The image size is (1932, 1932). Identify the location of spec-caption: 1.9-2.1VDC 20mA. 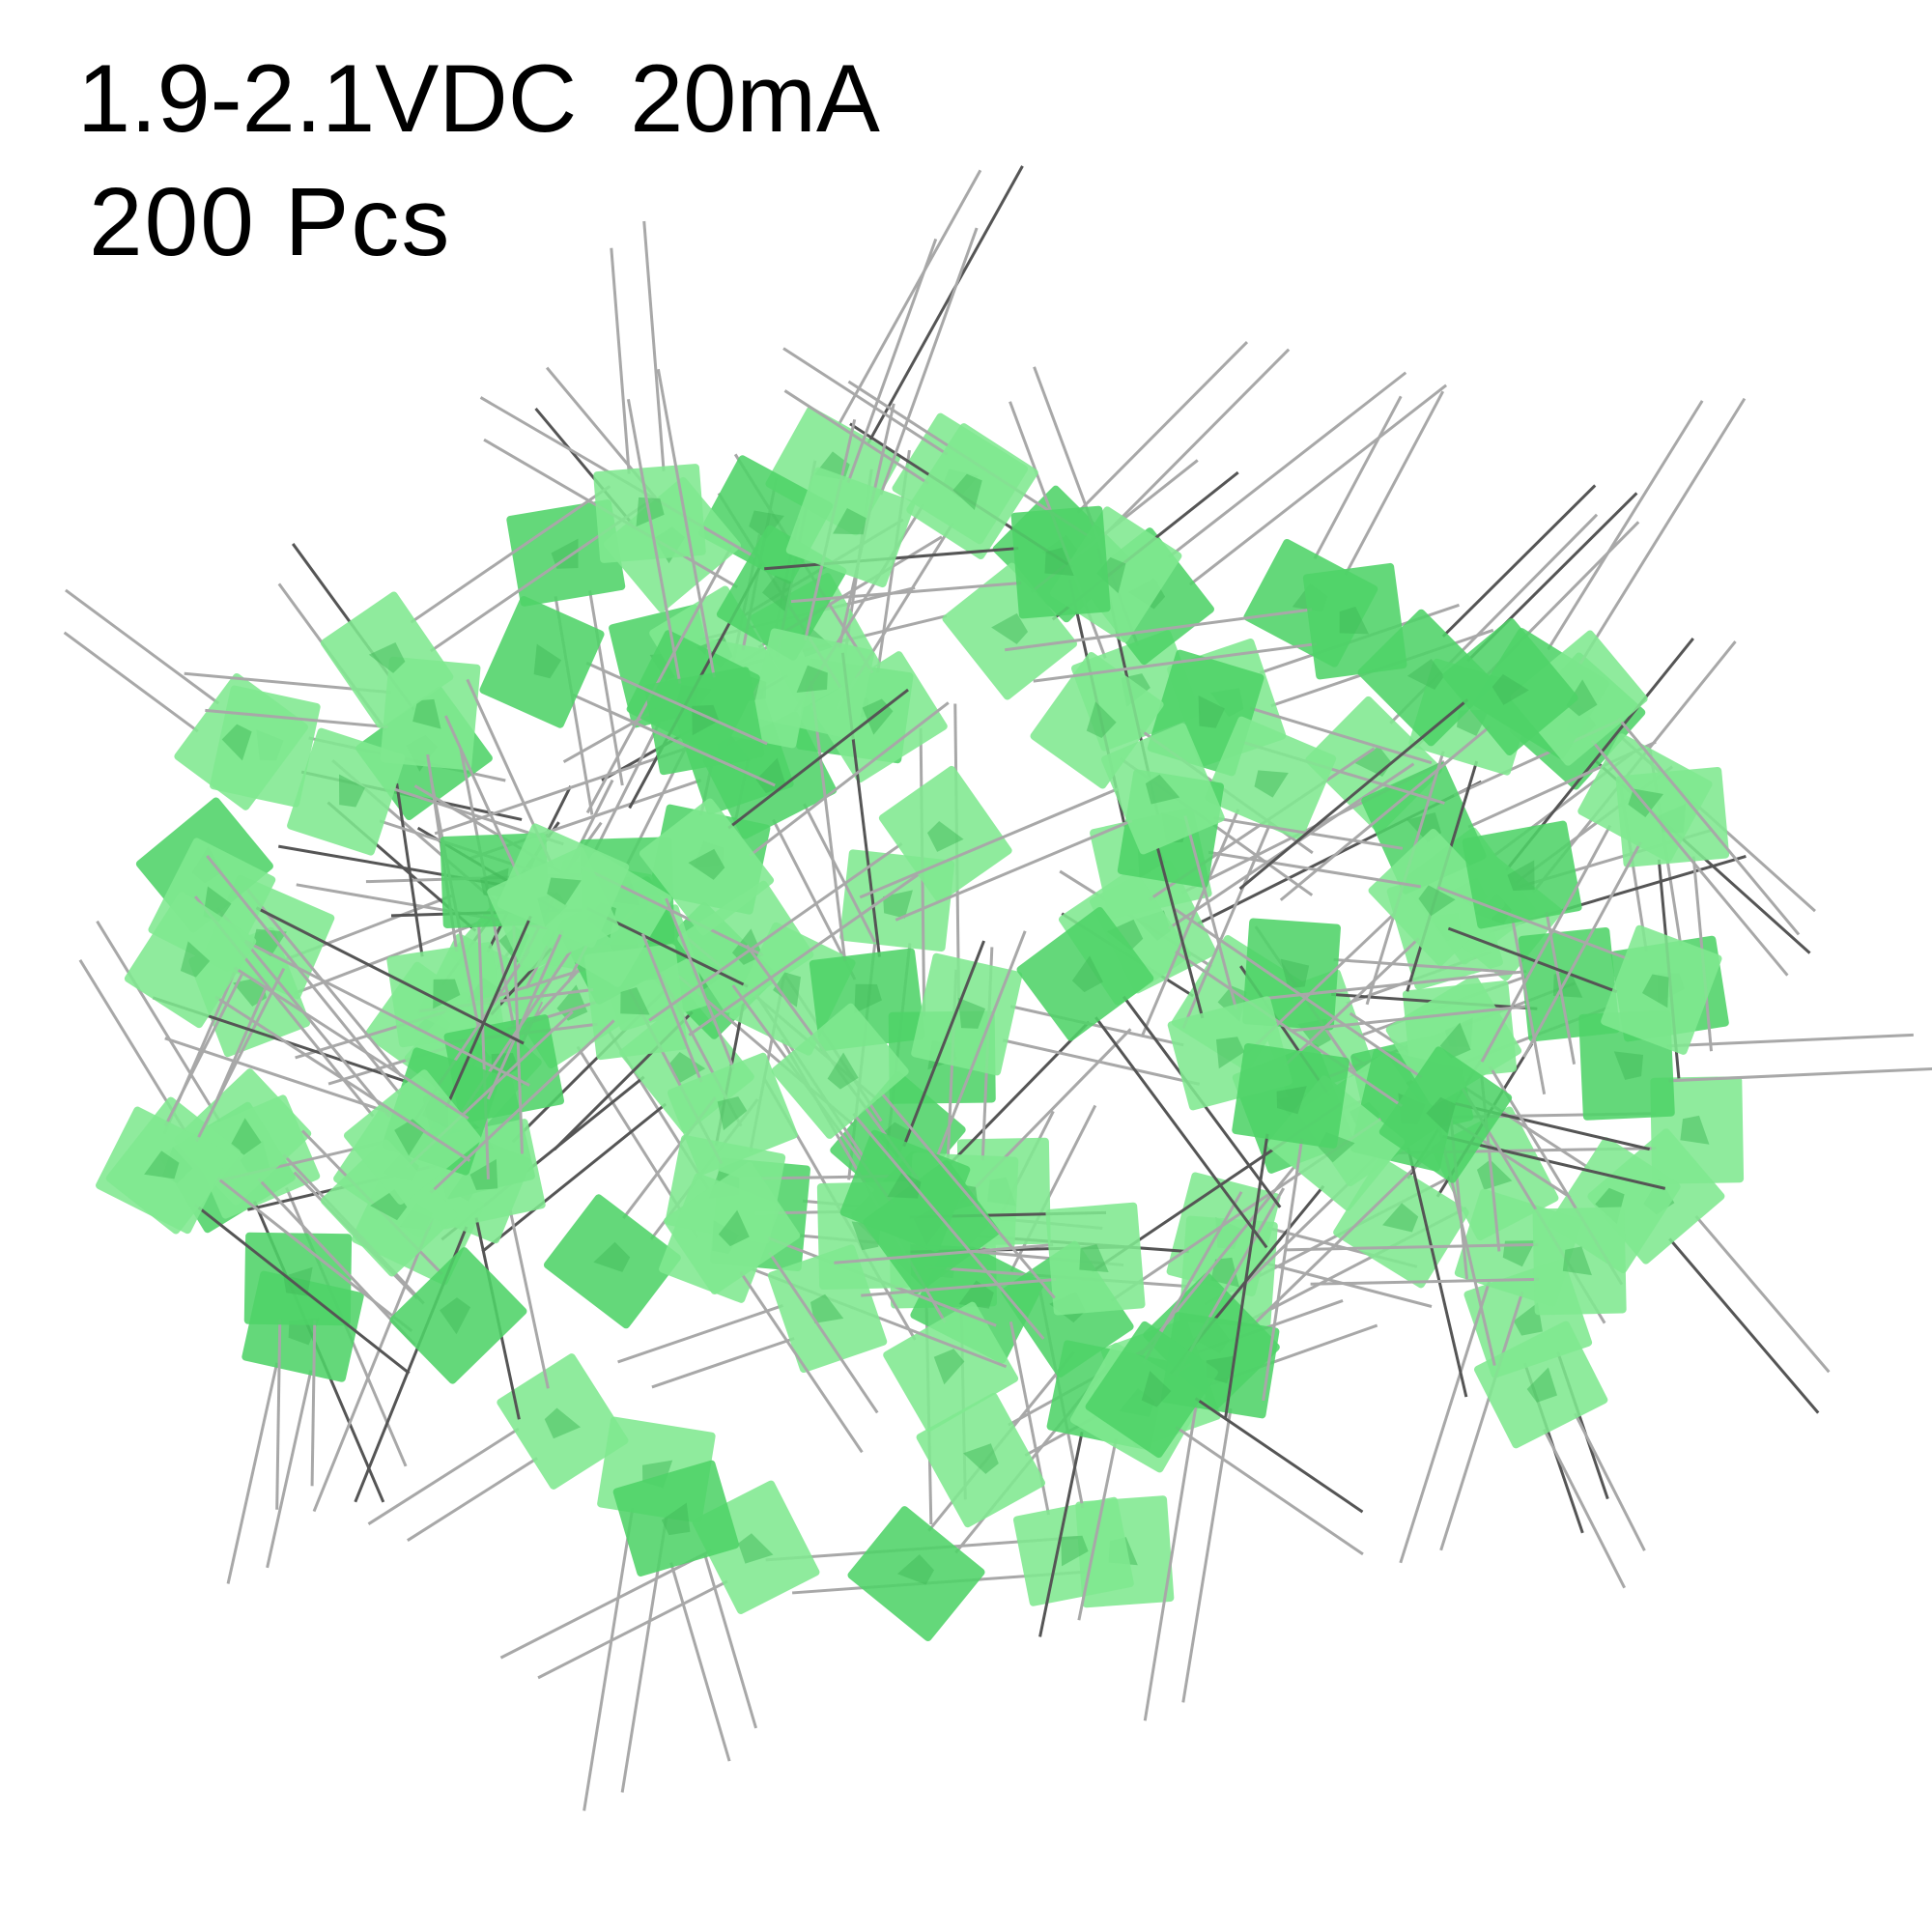
(478, 98).